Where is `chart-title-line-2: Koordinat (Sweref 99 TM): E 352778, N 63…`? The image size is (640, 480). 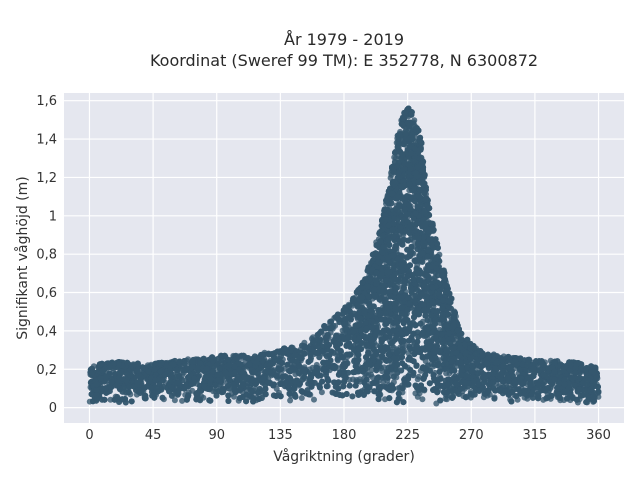
chart-title-line-2: Koordinat (Sweref 99 TM): E 352778, N 63… is located at coordinates (344, 60).